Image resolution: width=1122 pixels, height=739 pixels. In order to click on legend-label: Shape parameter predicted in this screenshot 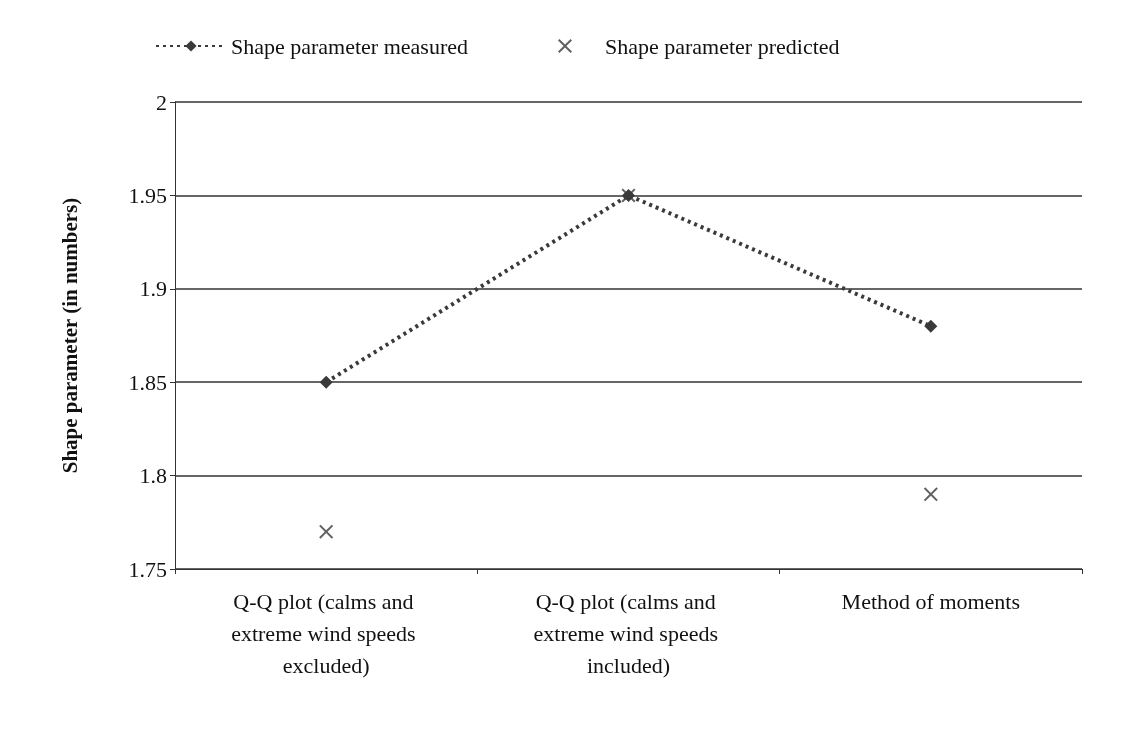, I will do `click(722, 46)`.